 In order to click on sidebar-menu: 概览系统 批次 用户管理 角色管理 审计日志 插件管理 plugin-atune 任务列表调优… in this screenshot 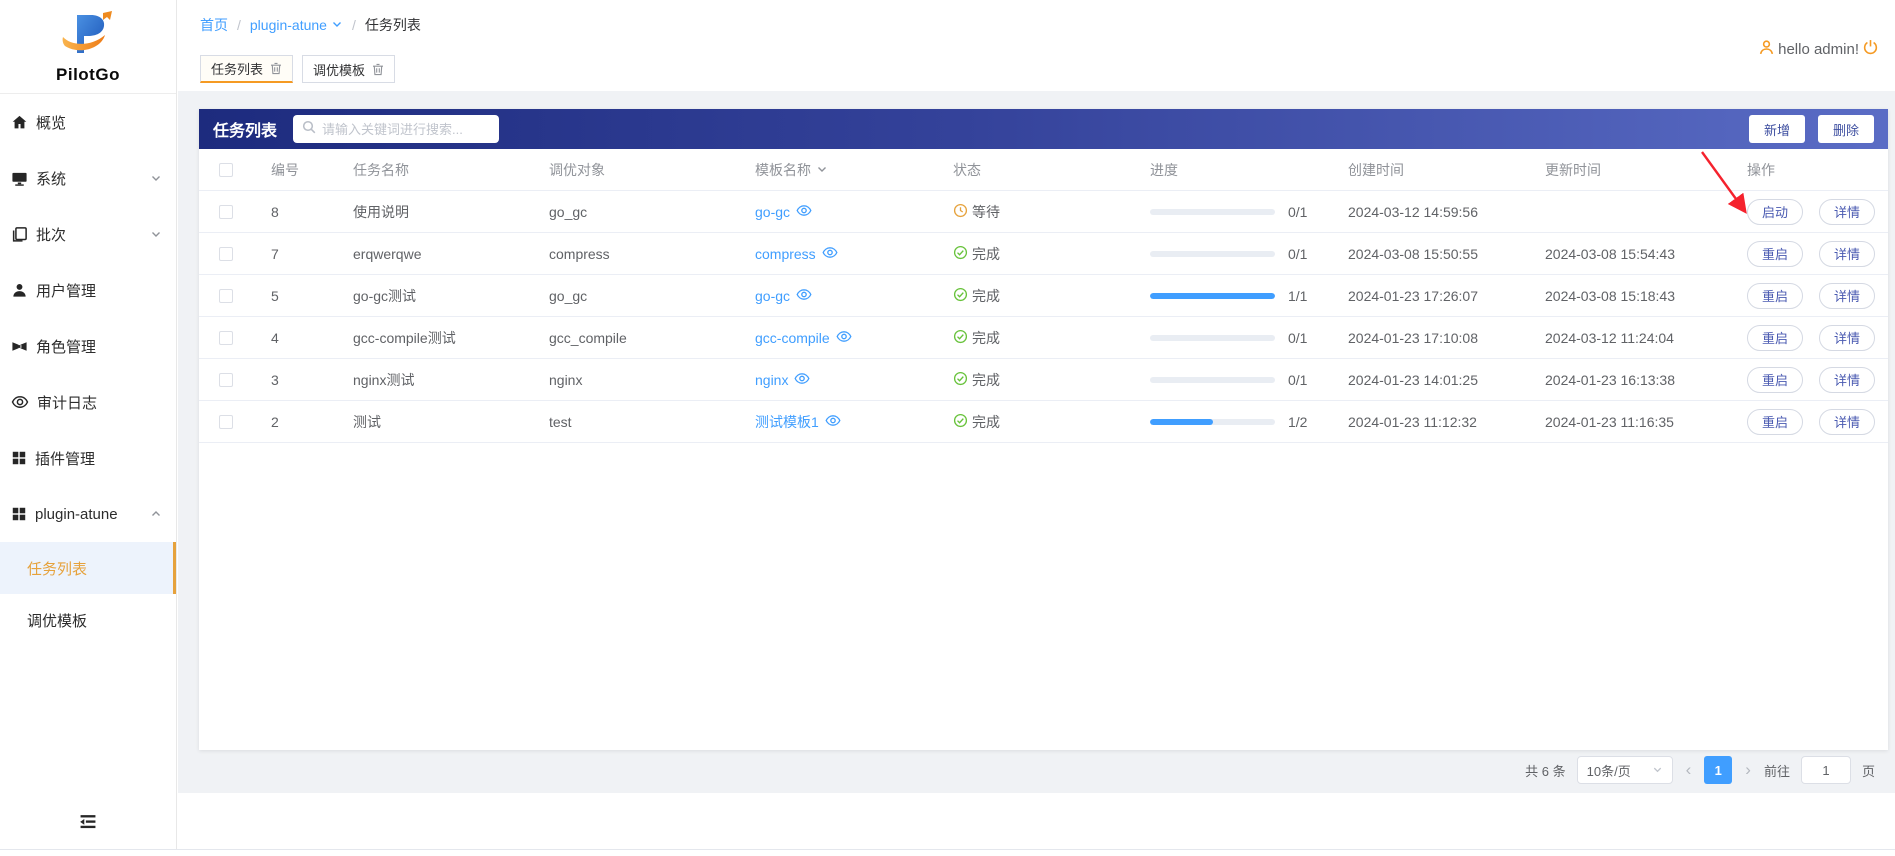, I will do `click(88, 370)`.